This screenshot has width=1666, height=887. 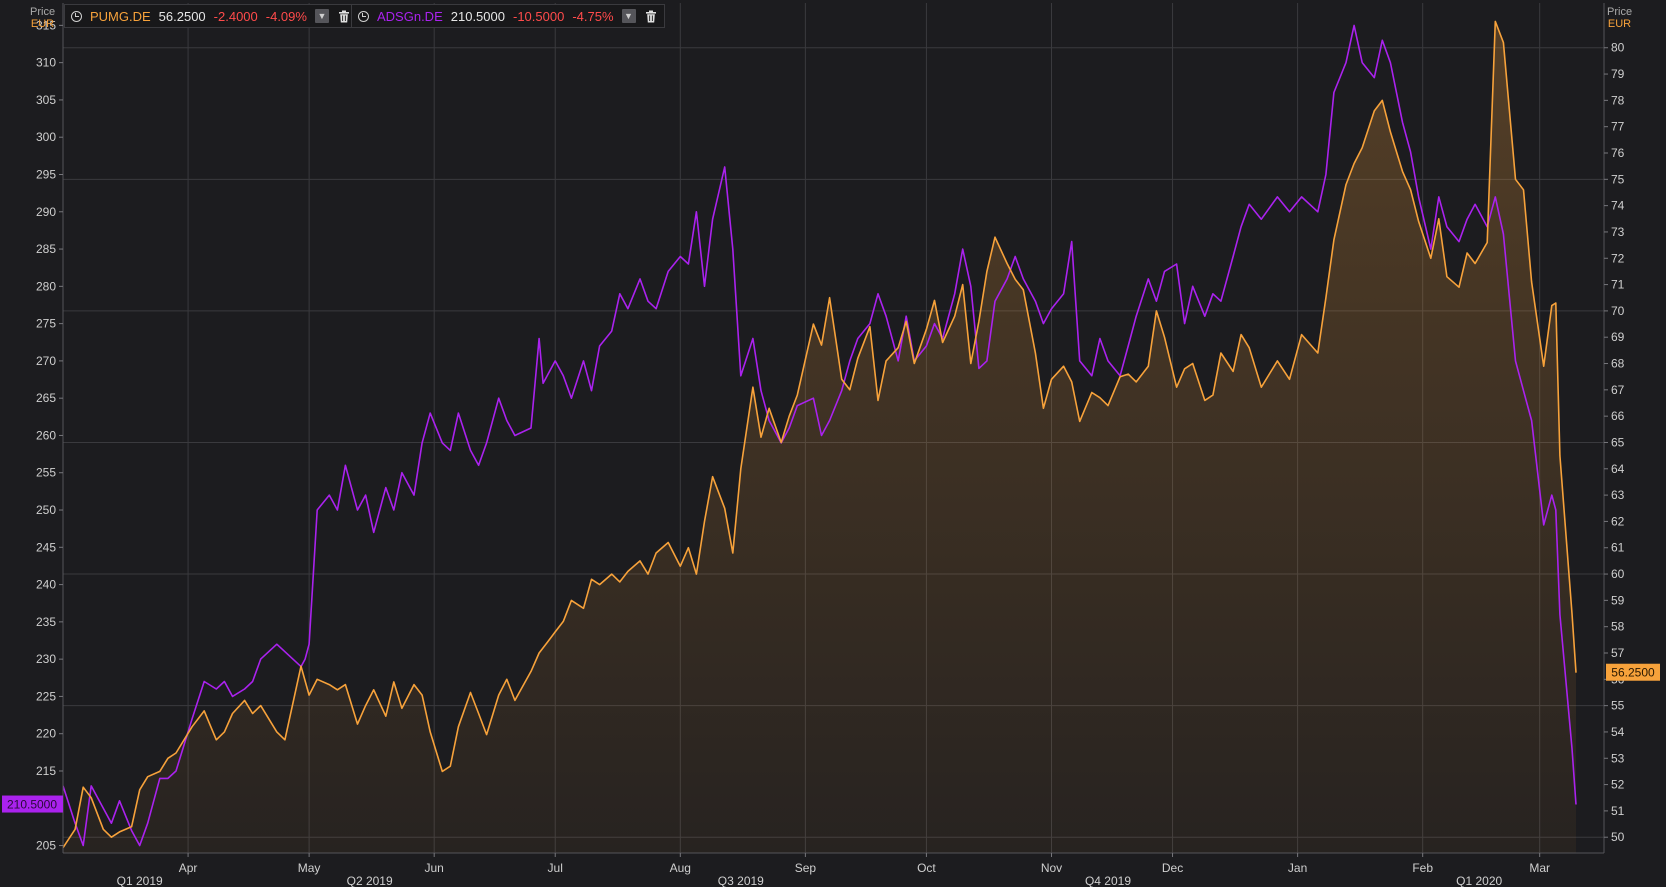 I want to click on left-axis-title-unit: EUR, so click(x=42, y=24).